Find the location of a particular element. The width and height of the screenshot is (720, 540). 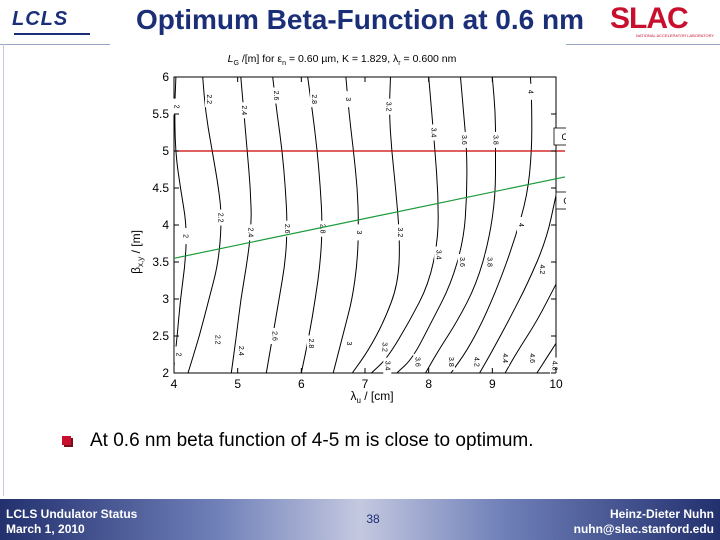

x-axis-label: λu / [cm] is located at coordinates (371, 397).